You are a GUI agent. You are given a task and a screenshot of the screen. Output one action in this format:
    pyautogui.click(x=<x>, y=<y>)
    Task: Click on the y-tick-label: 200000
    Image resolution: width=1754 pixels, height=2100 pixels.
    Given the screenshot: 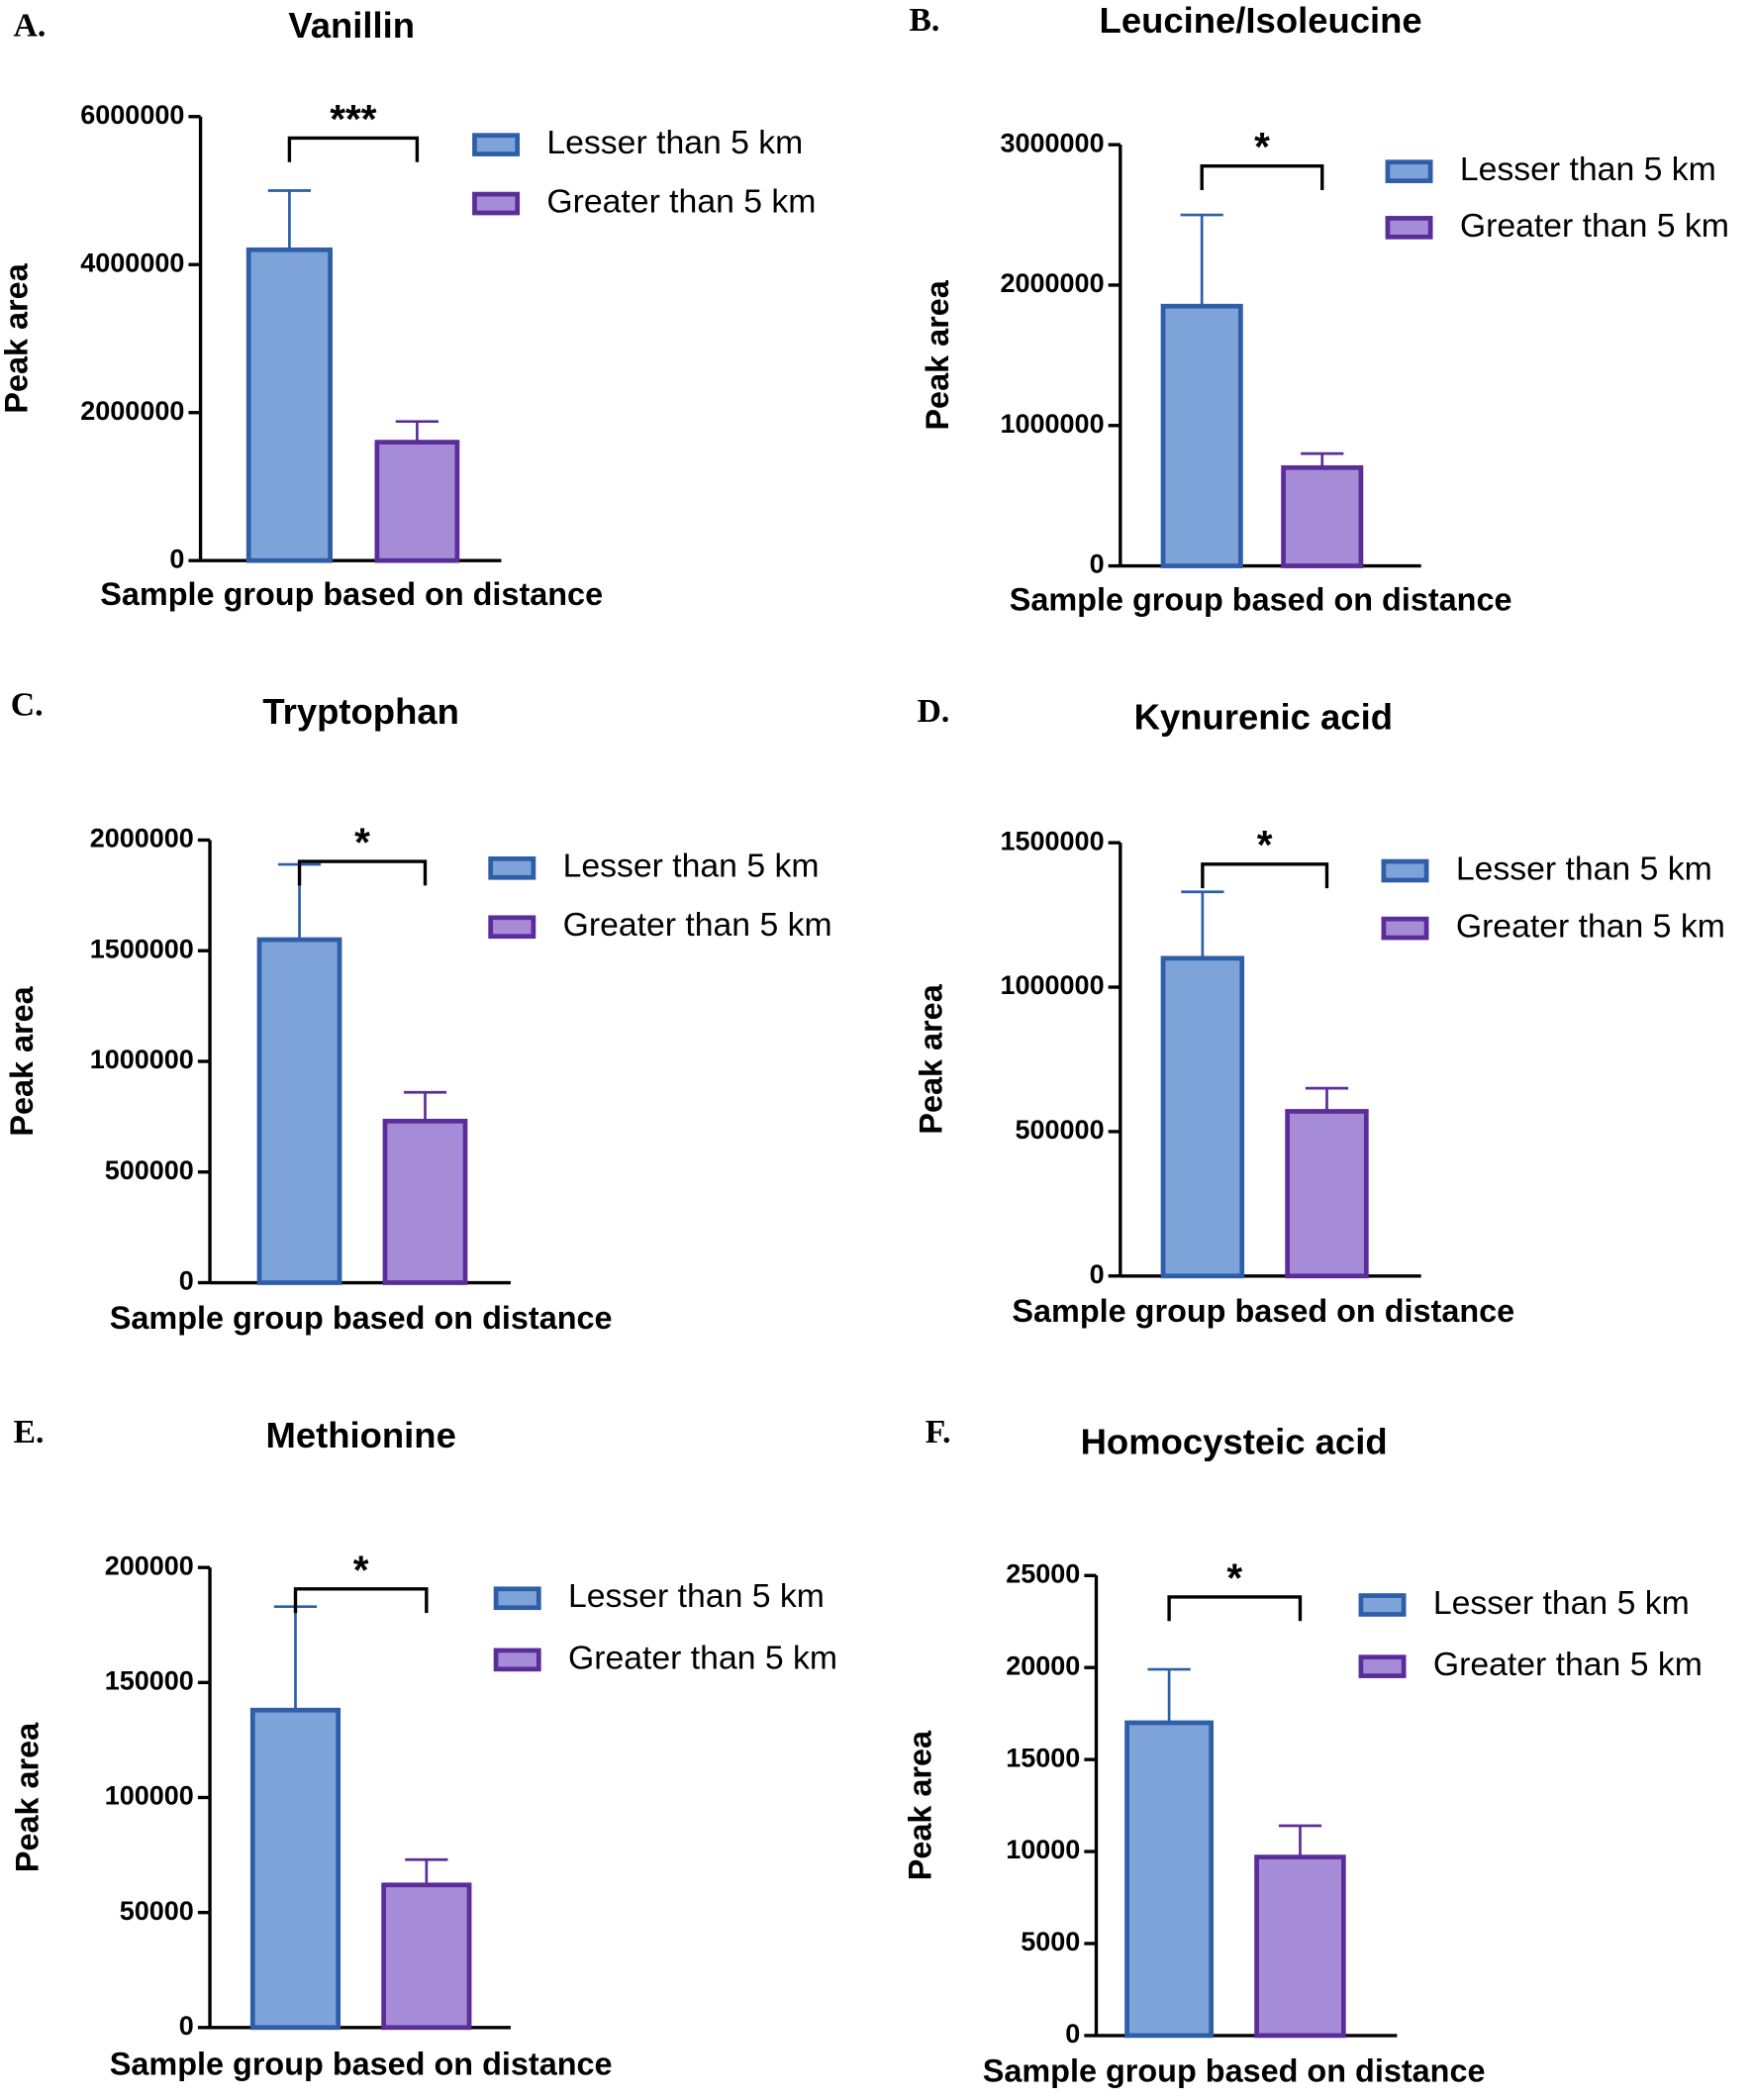 What is the action you would take?
    pyautogui.click(x=150, y=1565)
    